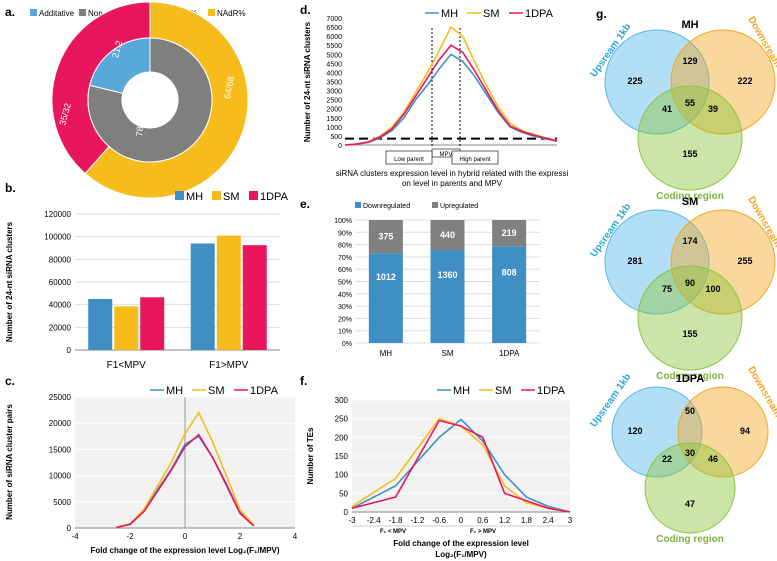 The height and width of the screenshot is (561, 777). Describe the element at coordinates (667, 459) in the screenshot. I see `venn-value-2-3: 22` at that location.